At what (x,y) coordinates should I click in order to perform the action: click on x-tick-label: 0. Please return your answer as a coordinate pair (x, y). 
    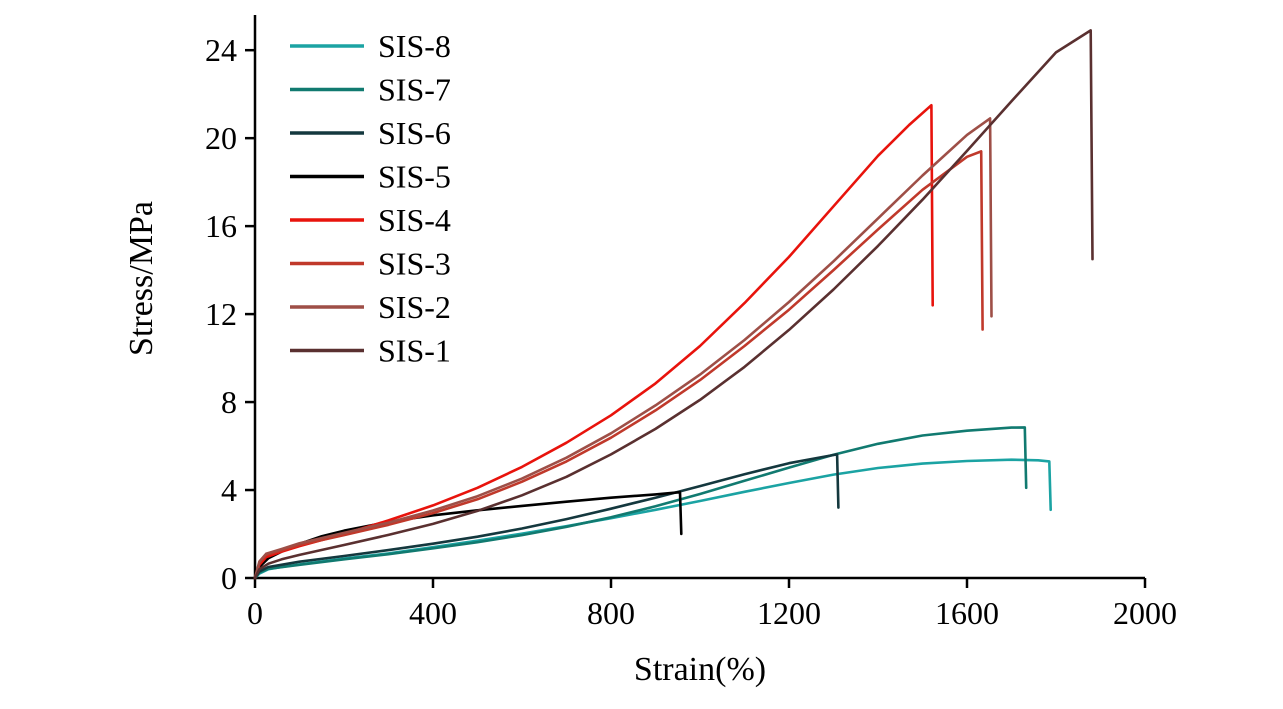
    Looking at the image, I should click on (255, 613).